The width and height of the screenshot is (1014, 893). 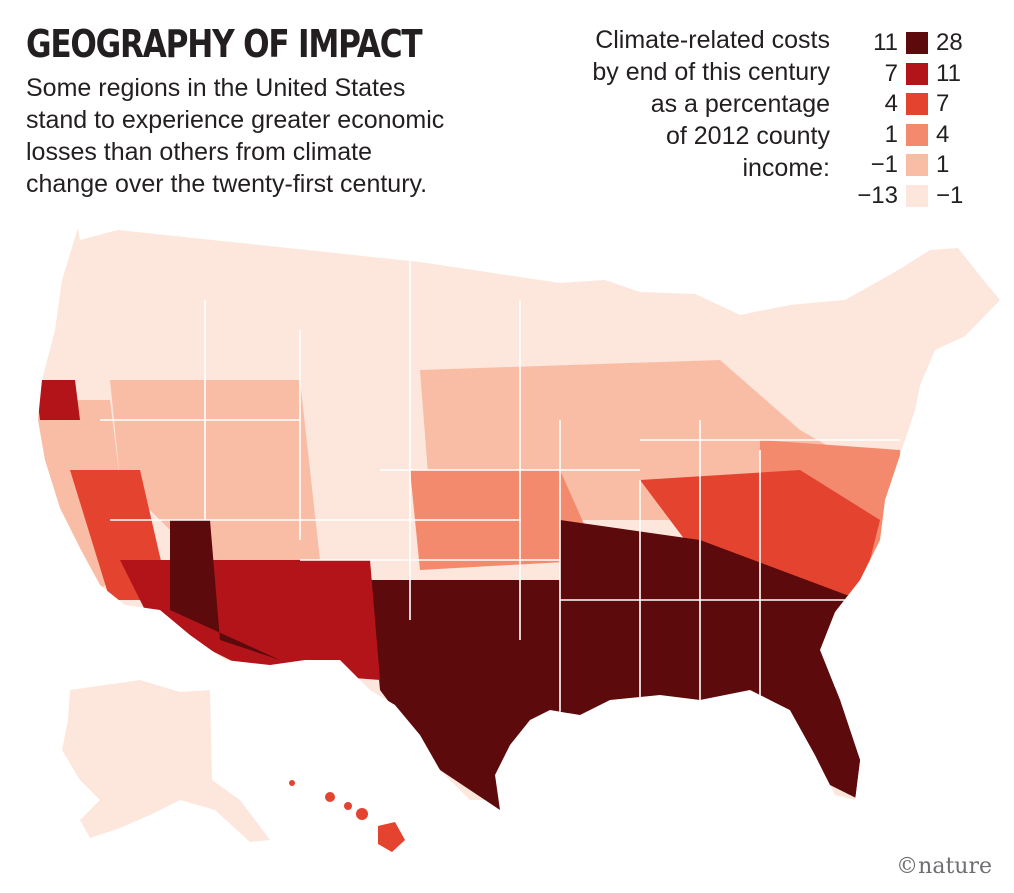 I want to click on legend-high-value: 7, so click(x=943, y=104).